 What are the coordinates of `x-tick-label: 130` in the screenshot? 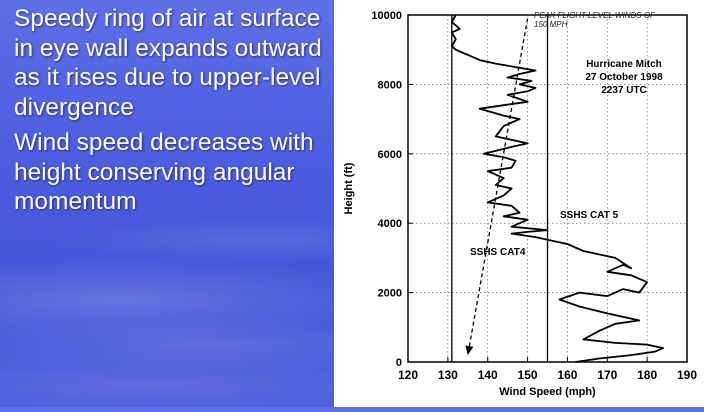 It's located at (448, 375).